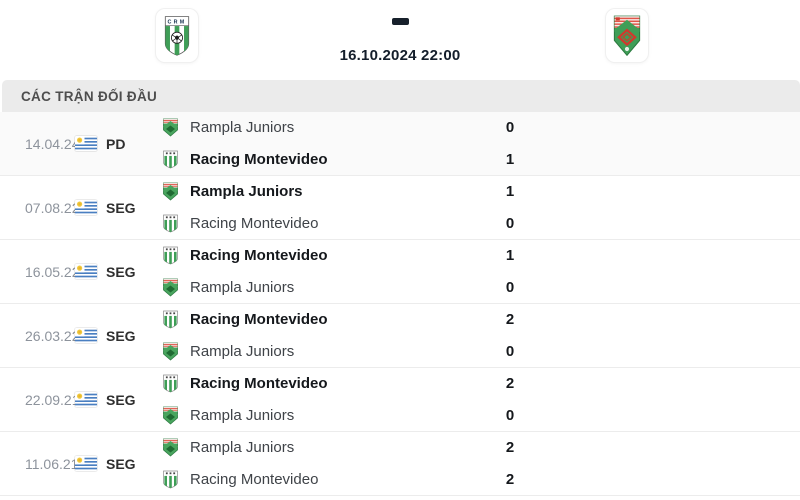 This screenshot has height=500, width=800. I want to click on section-title-bar: CÁC TRẬN ĐỐI ĐẦU, so click(401, 96).